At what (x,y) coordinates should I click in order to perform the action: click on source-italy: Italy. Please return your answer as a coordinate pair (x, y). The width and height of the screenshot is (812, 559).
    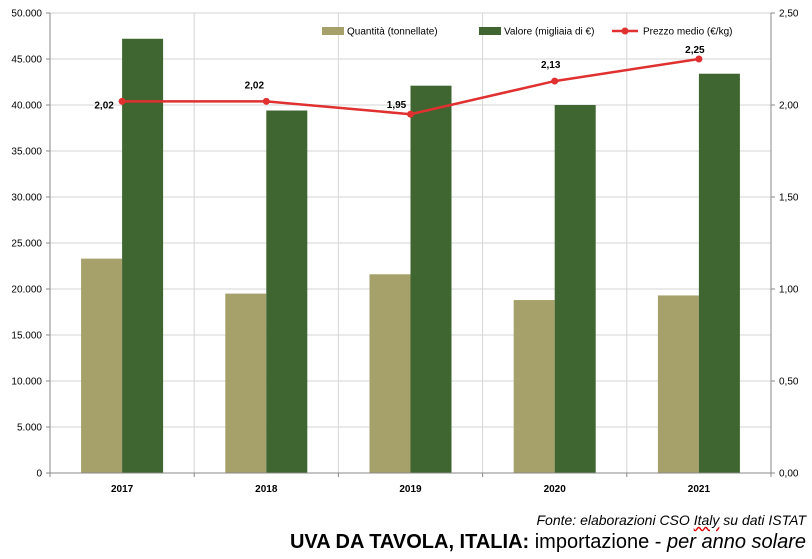
    Looking at the image, I should click on (706, 520).